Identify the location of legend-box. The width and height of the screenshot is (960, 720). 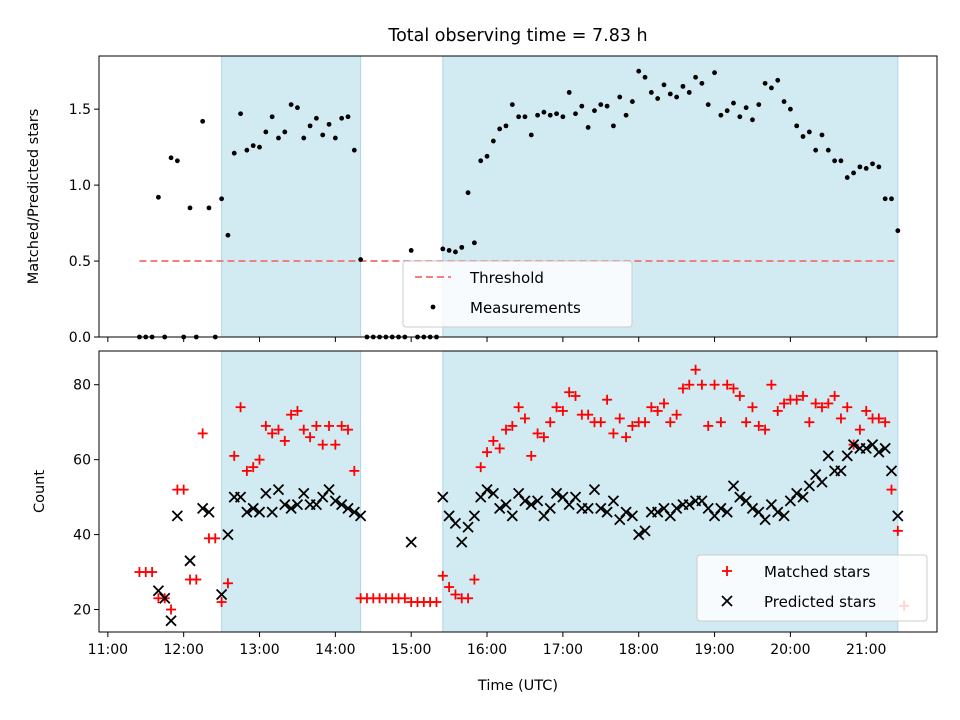
(517, 294).